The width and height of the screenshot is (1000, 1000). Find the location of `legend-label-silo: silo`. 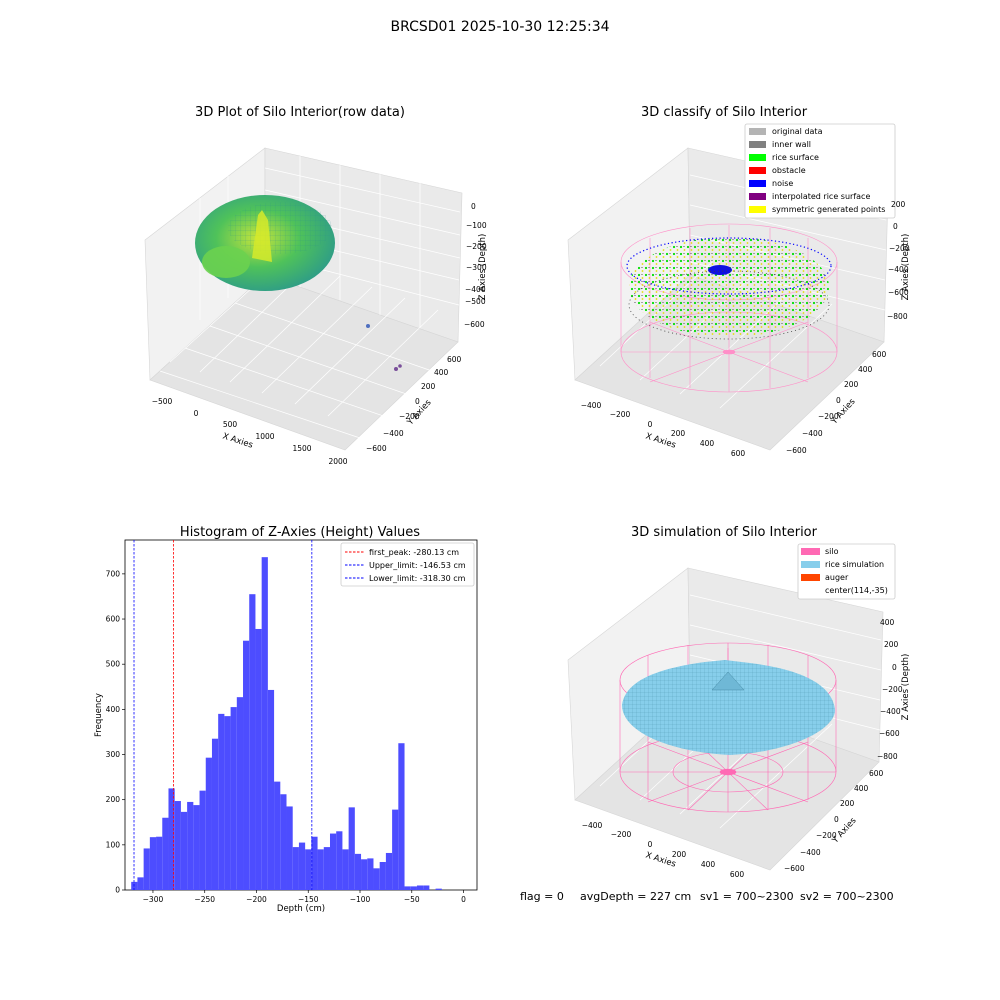

legend-label-silo: silo is located at coordinates (832, 551).